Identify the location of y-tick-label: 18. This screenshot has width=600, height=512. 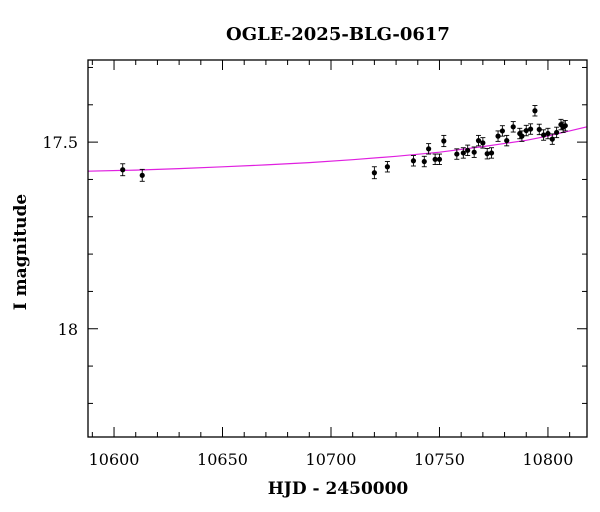
(68, 329).